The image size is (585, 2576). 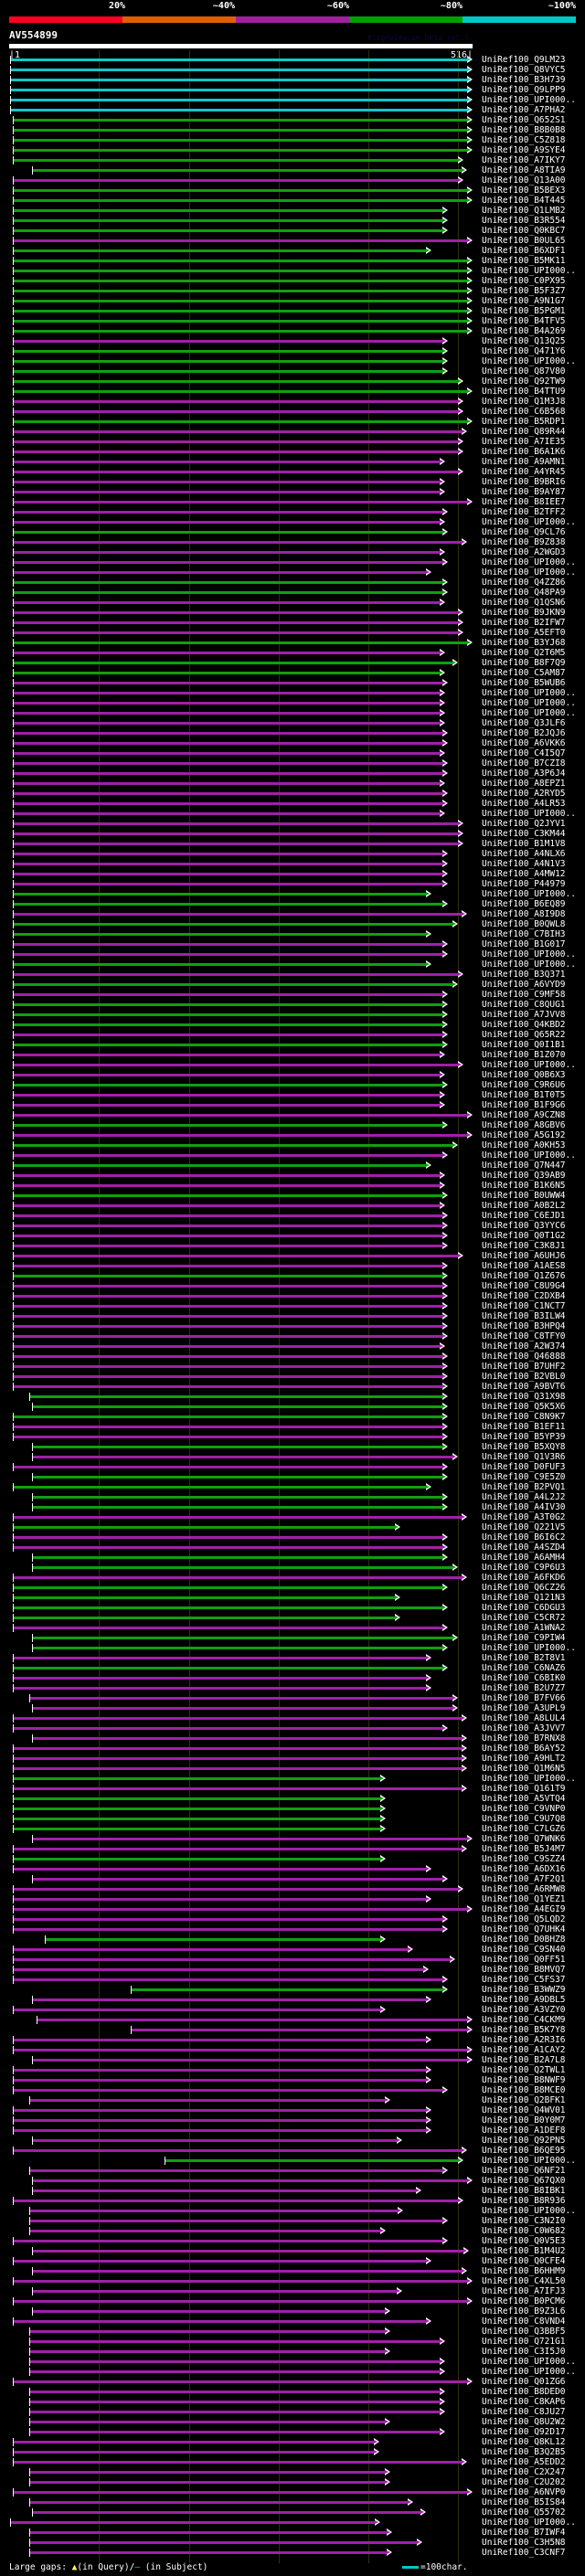 I want to click on hit-label: UniRef100_C9E5Z0, so click(x=524, y=1477).